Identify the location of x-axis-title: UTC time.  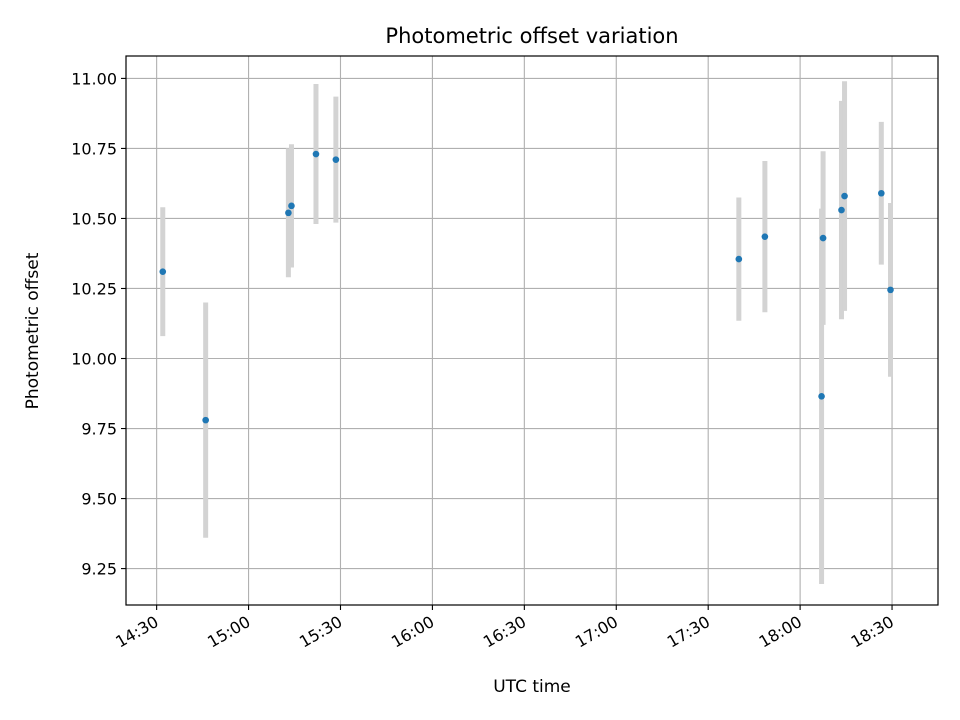
(532, 687).